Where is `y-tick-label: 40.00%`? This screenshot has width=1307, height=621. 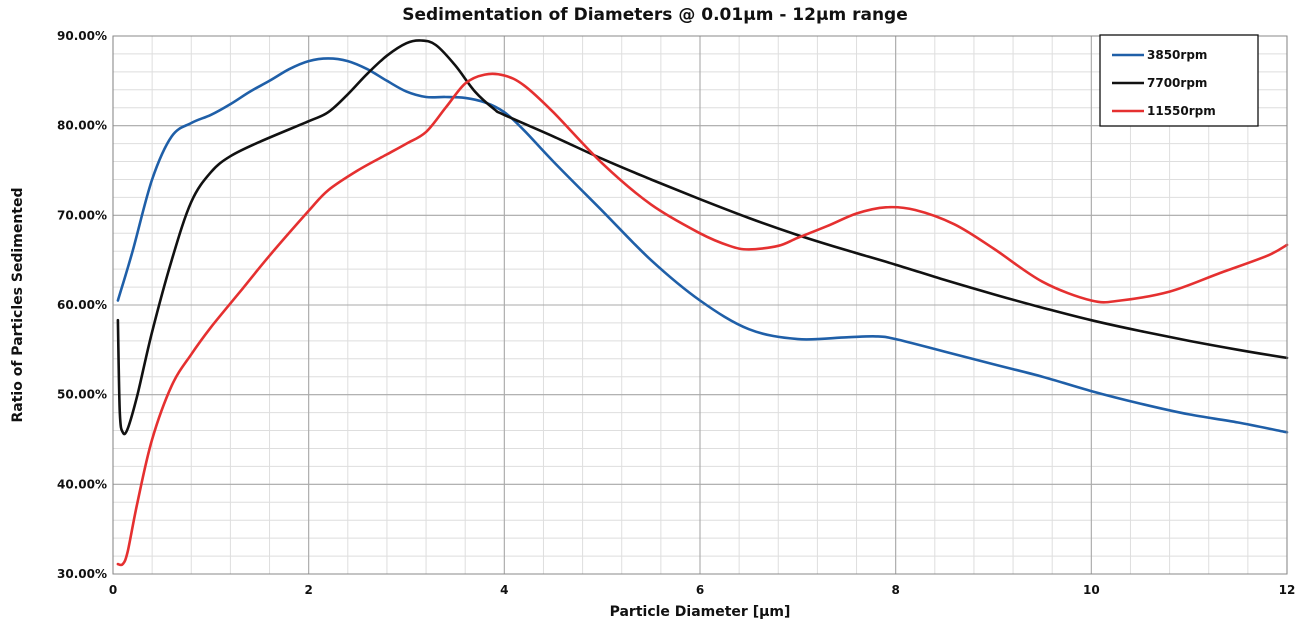 y-tick-label: 40.00% is located at coordinates (82, 484).